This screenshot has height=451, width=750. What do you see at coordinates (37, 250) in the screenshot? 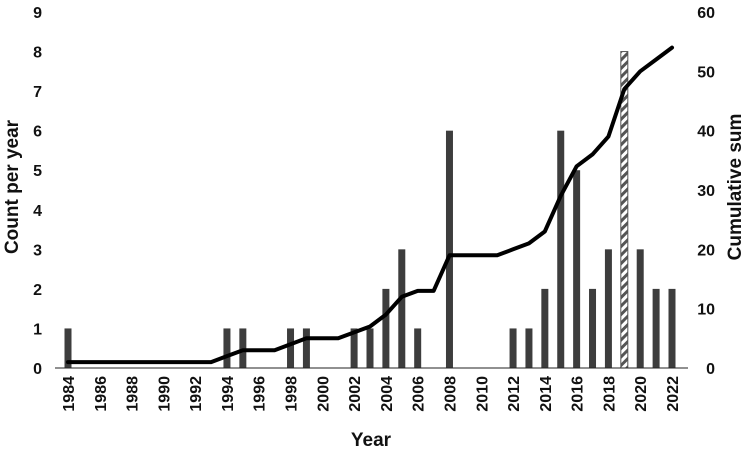
I see `y-tick-label: 3` at bounding box center [37, 250].